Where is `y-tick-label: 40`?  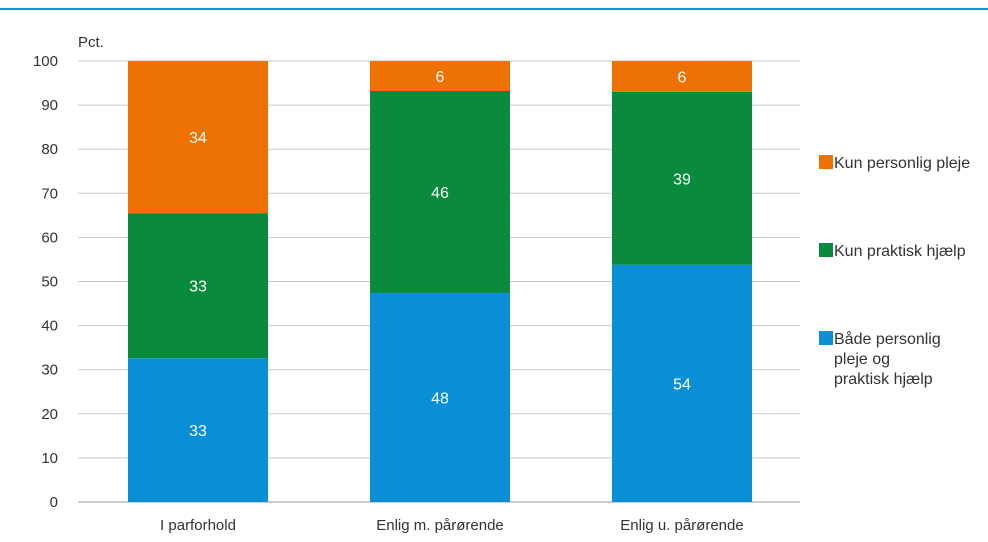 y-tick-label: 40 is located at coordinates (49, 326).